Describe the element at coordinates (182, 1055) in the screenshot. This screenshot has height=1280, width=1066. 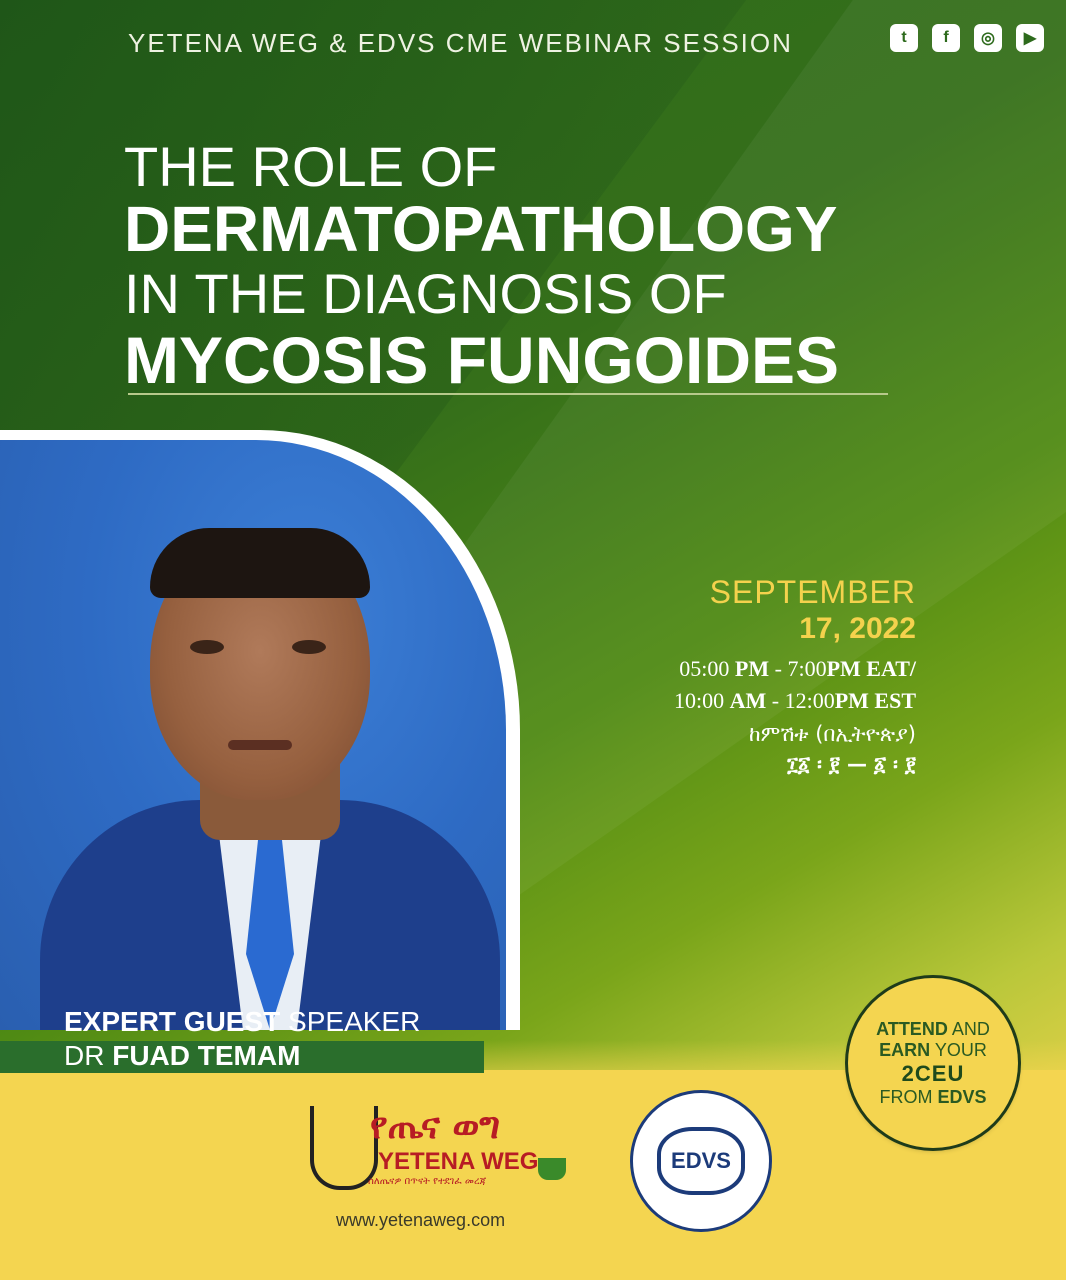
I see `speaker-name: DR FUAD TEMAM` at that location.